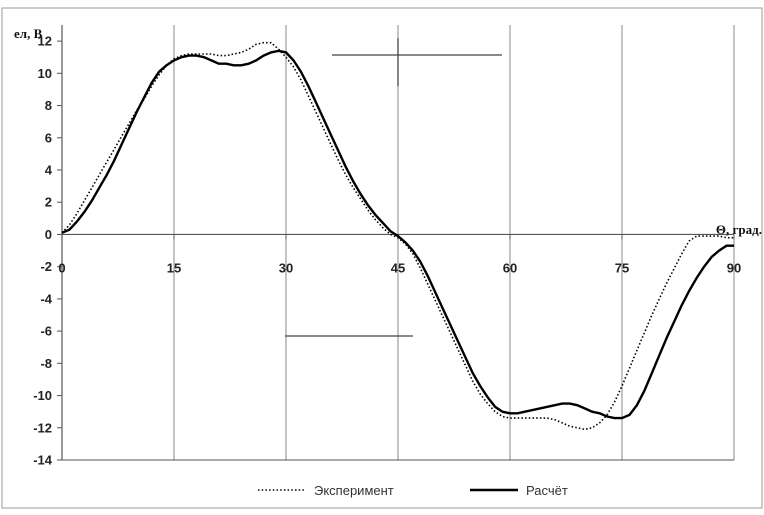  What do you see at coordinates (48, 137) in the screenshot?
I see `y-tick-label: 6` at bounding box center [48, 137].